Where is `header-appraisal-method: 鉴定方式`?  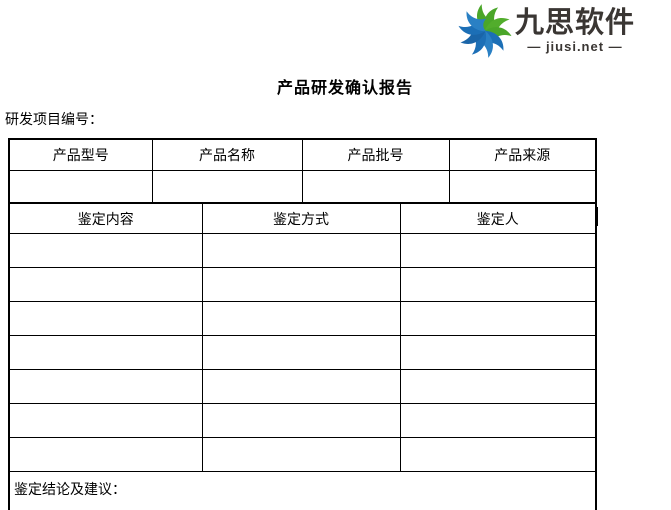 header-appraisal-method: 鉴定方式 is located at coordinates (301, 218).